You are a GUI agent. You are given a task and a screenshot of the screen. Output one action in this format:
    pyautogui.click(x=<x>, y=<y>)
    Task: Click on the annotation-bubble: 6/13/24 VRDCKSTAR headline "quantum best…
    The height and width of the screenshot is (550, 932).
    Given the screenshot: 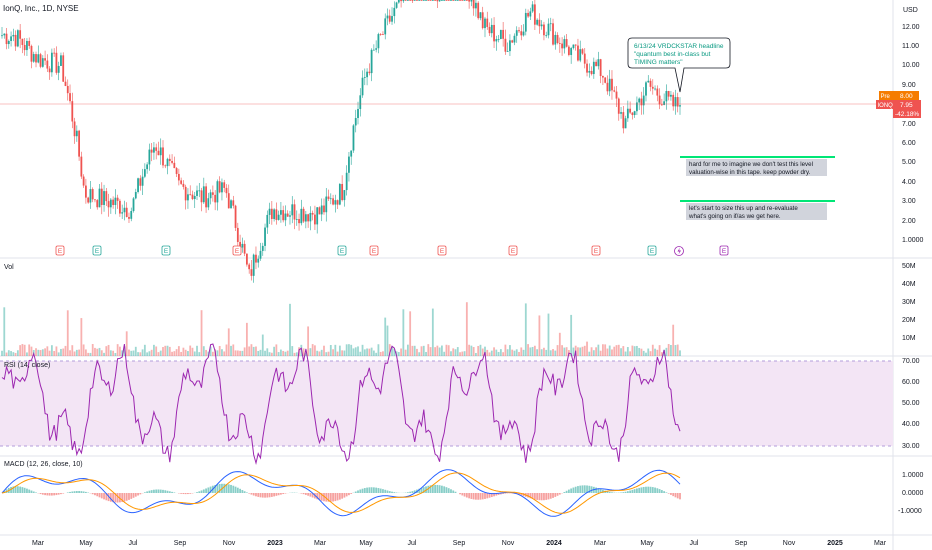 What is the action you would take?
    pyautogui.click(x=679, y=65)
    